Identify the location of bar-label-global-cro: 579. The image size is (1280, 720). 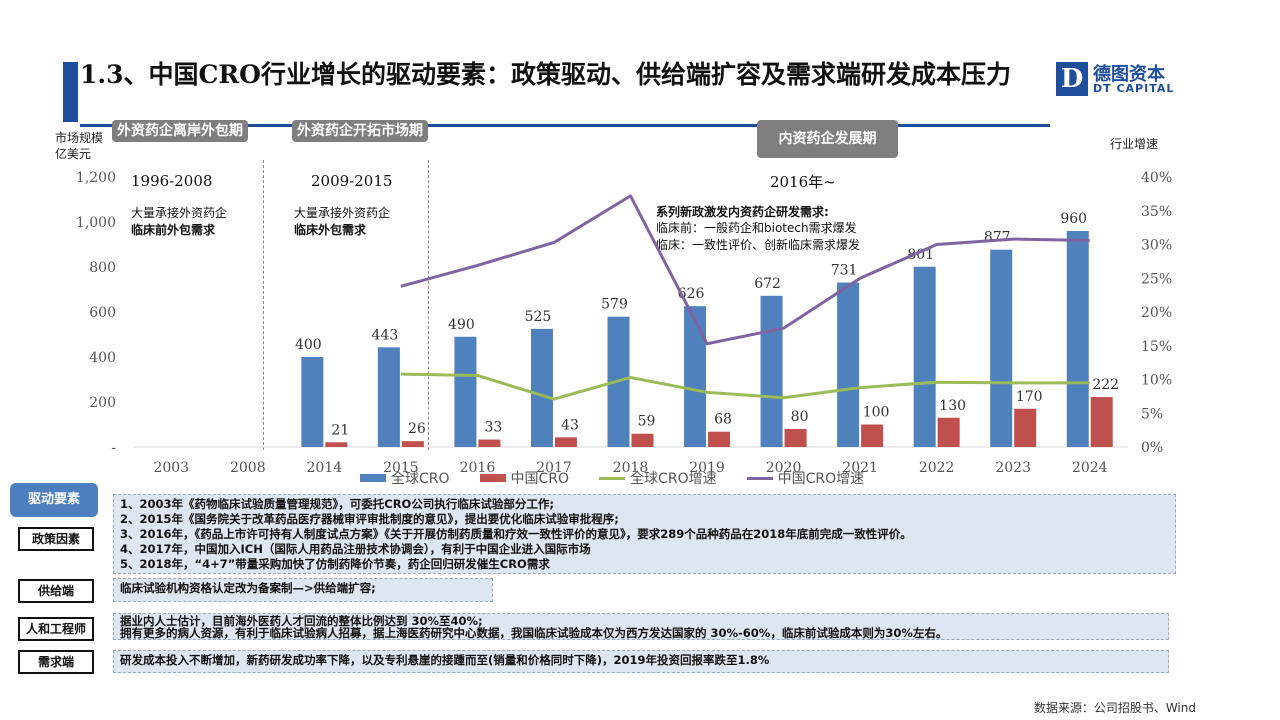
(614, 305).